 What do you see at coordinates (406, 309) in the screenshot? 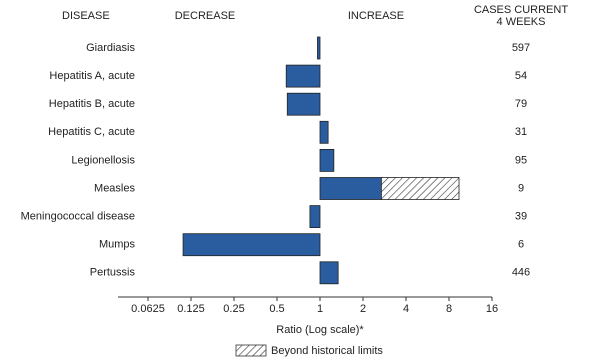
I see `x-tick-label: 4` at bounding box center [406, 309].